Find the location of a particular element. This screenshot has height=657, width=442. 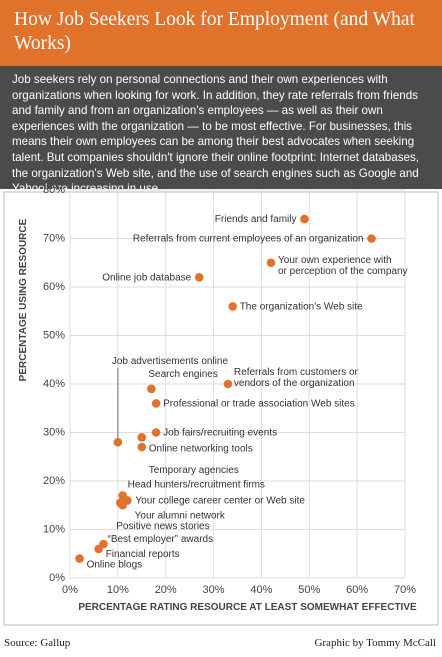

point-label: Your alumni network is located at coordinates (180, 515).